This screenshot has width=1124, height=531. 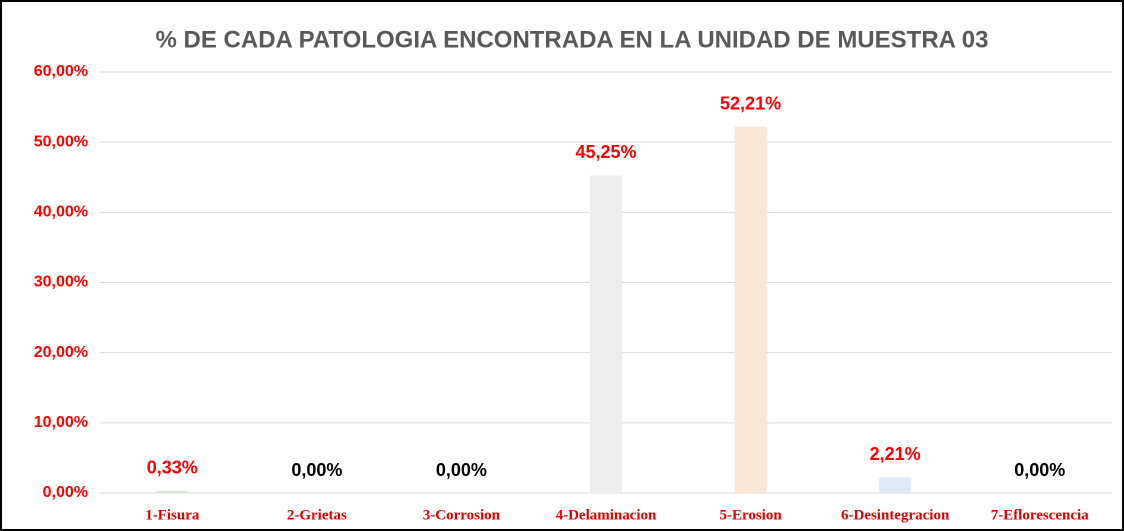 What do you see at coordinates (61, 212) in the screenshot?
I see `y-tick-label: 40,00%` at bounding box center [61, 212].